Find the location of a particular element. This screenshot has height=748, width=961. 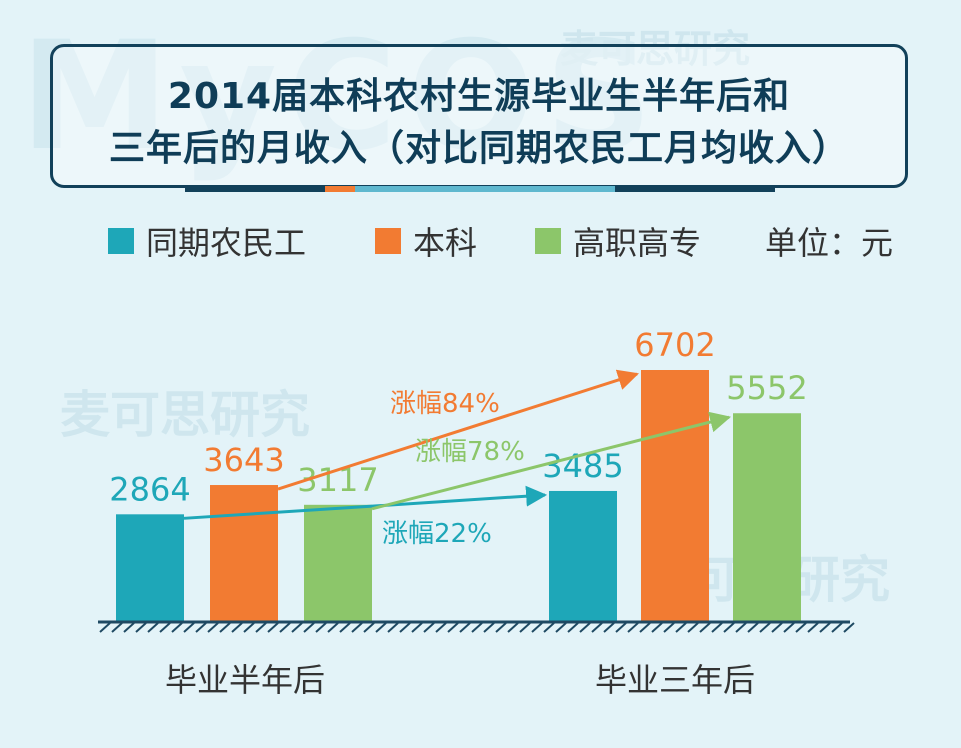

data-label: 2864 is located at coordinates (149, 489).